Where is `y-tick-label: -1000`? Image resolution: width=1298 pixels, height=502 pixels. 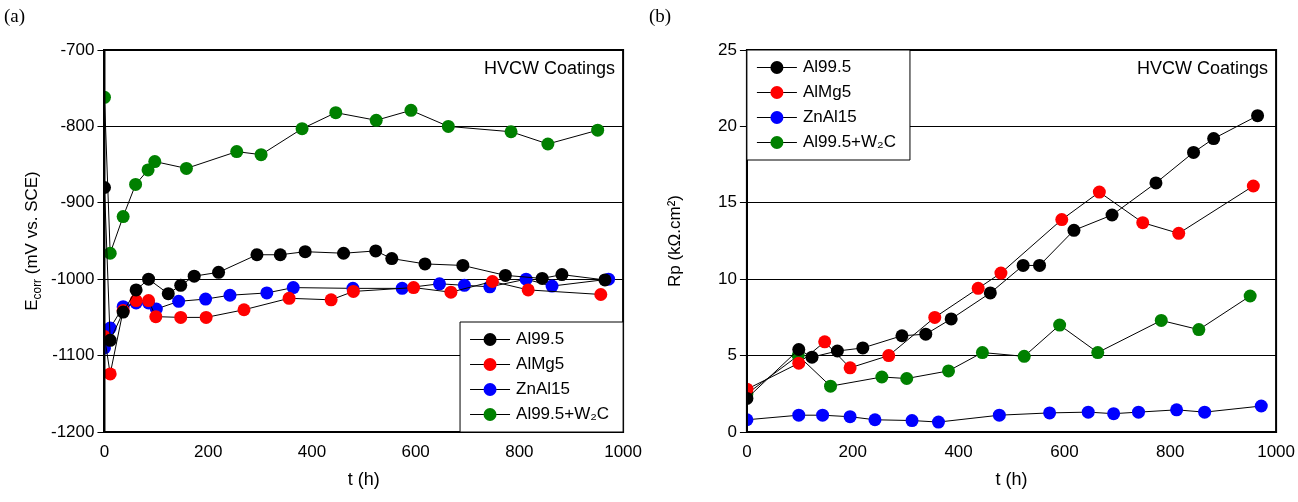 y-tick-label: -1000 is located at coordinates (73, 278).